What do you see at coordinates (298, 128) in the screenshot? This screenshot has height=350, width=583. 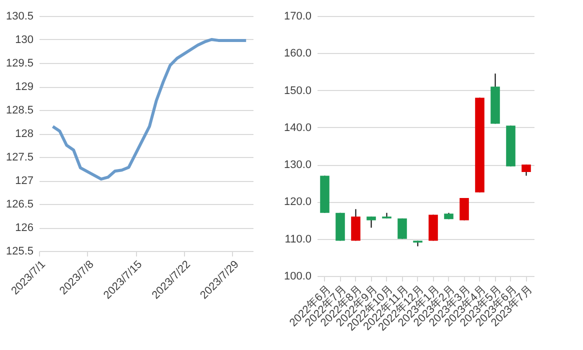 I see `y-tick-label: 140.0` at bounding box center [298, 128].